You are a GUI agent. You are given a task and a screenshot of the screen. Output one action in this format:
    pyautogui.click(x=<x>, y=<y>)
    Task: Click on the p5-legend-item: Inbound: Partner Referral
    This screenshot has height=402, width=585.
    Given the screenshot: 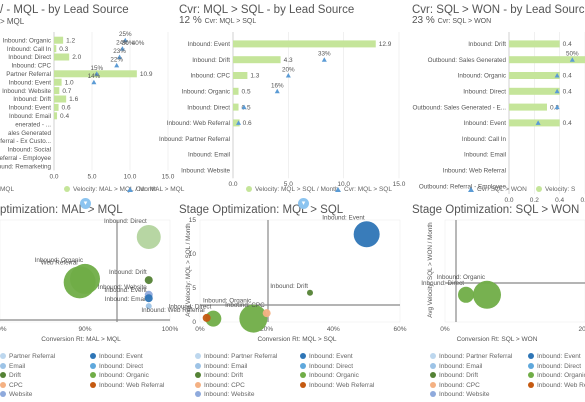 What is the action you would take?
    pyautogui.click(x=236, y=356)
    